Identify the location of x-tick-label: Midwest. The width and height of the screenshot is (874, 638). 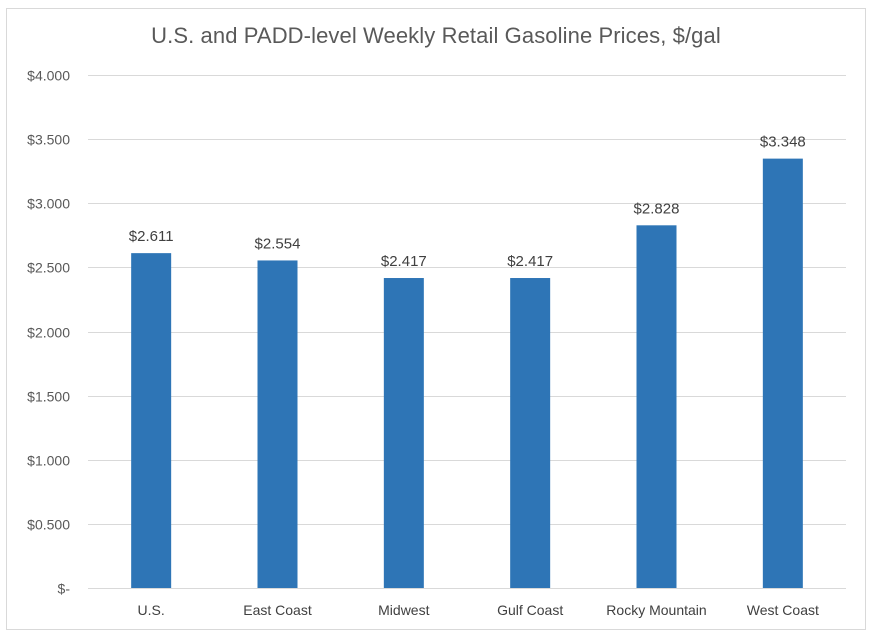
(403, 610).